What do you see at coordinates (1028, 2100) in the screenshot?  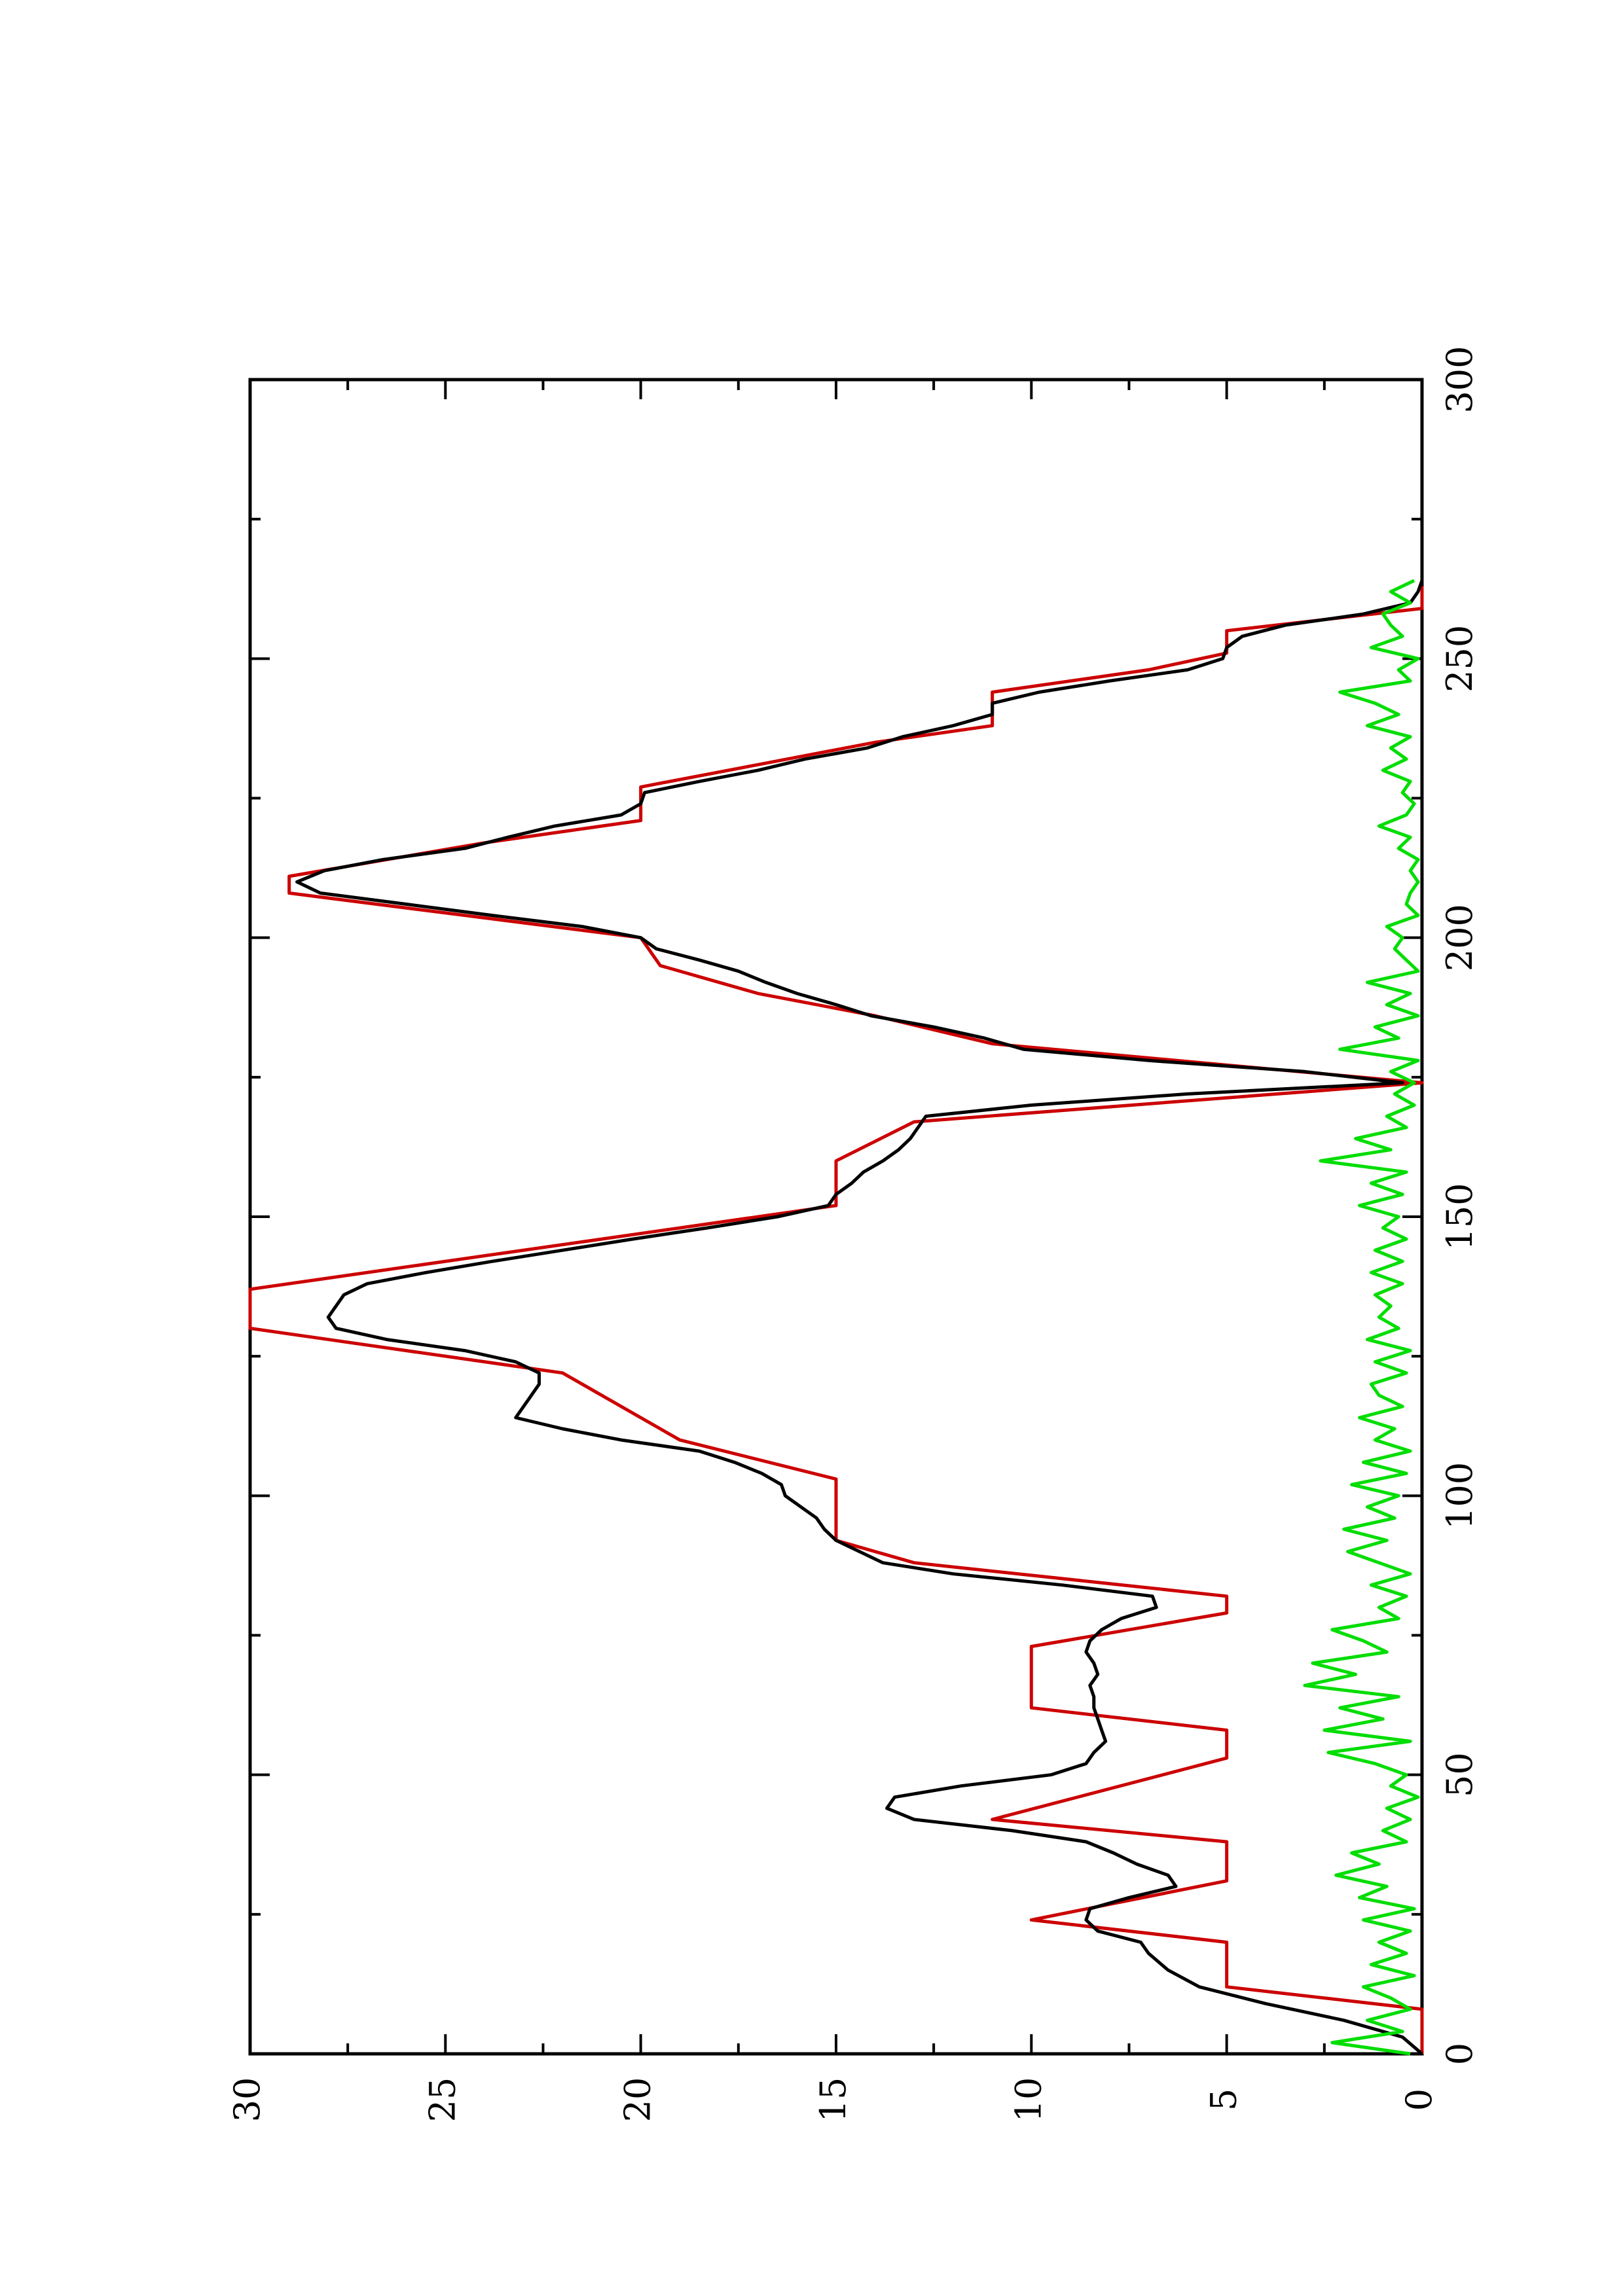 I see `y-tick-label: 10` at bounding box center [1028, 2100].